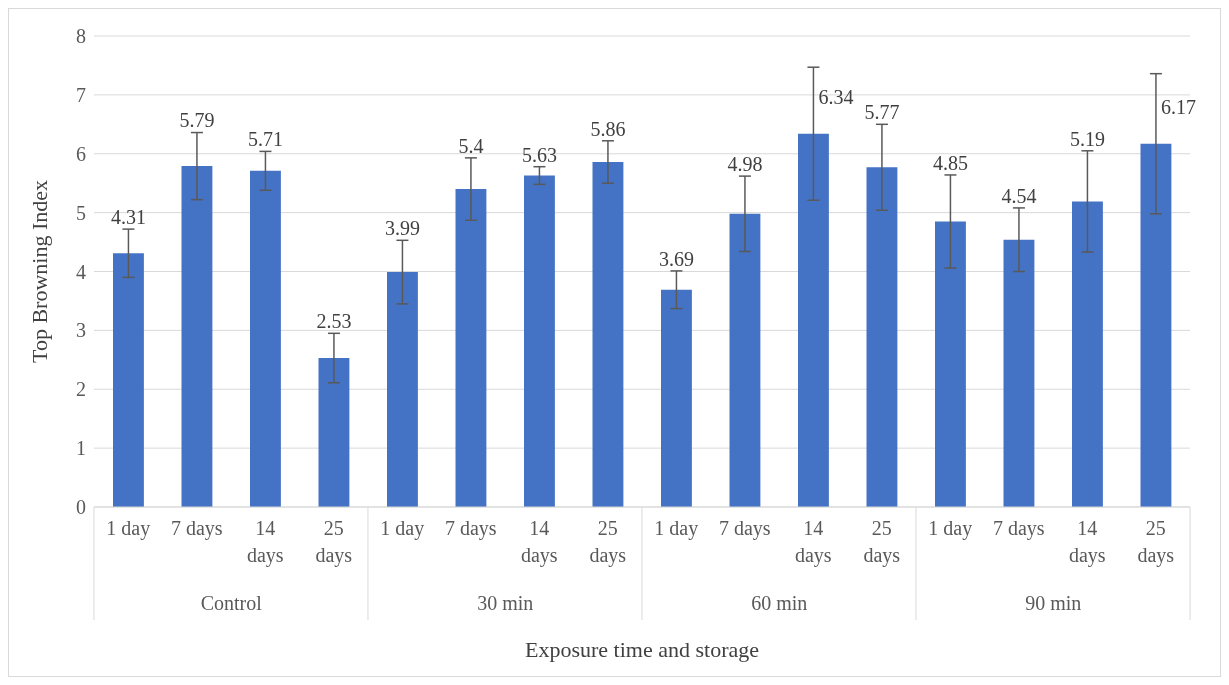  I want to click on y-tick-label: 0, so click(81, 507).